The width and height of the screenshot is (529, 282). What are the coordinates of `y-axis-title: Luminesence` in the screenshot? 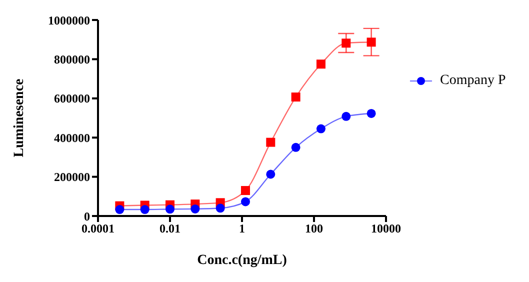 It's located at (19, 118).